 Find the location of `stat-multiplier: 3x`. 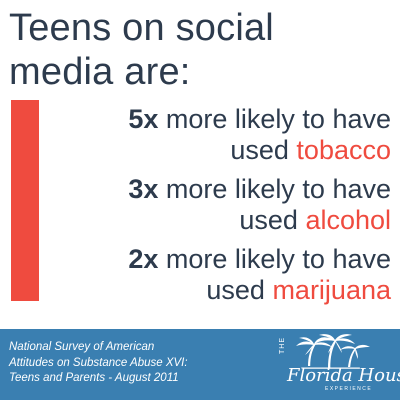

stat-multiplier: 3x is located at coordinates (143, 189).